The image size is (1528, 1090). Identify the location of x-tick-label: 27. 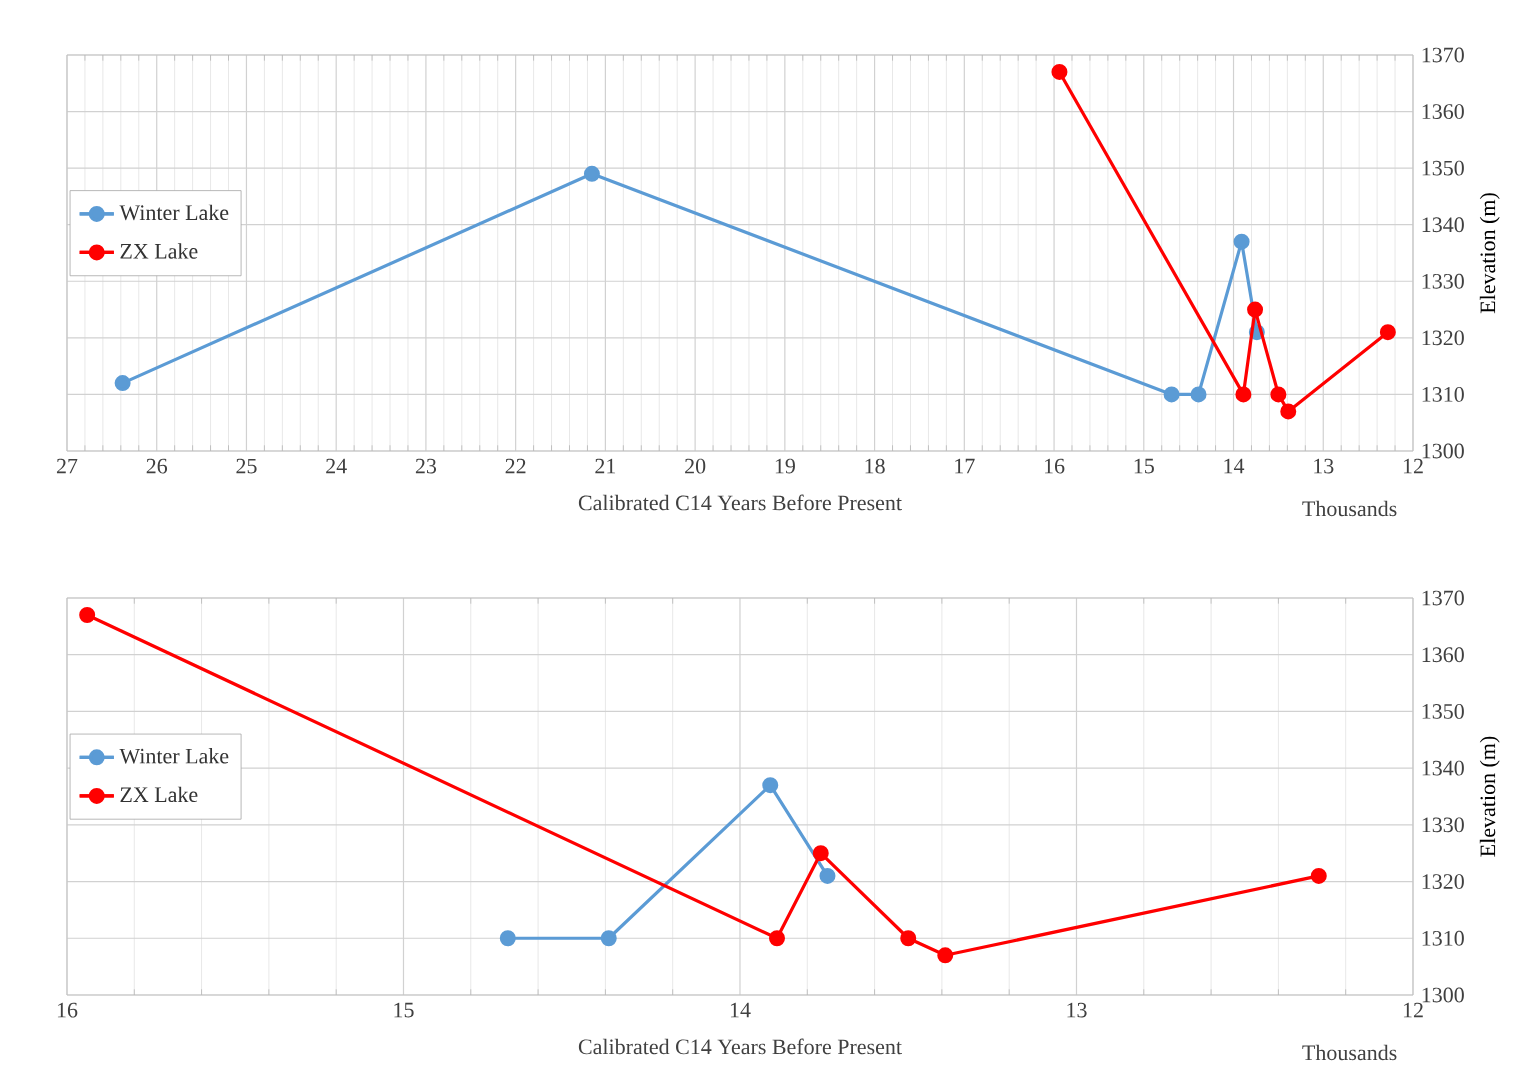
(67, 466).